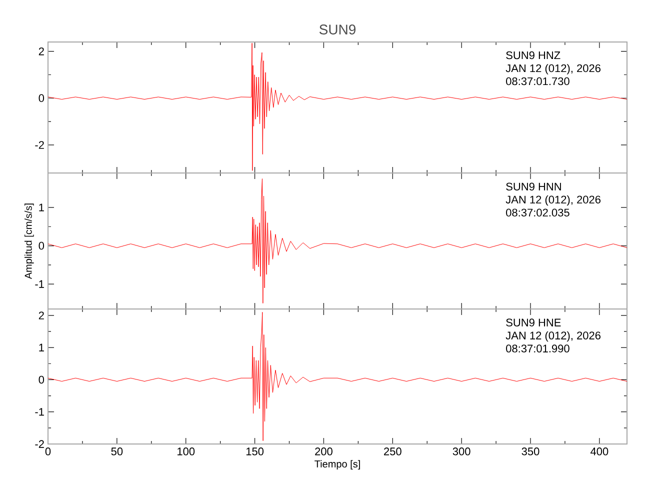  I want to click on annotation: SUN9 HNE, so click(533, 322).